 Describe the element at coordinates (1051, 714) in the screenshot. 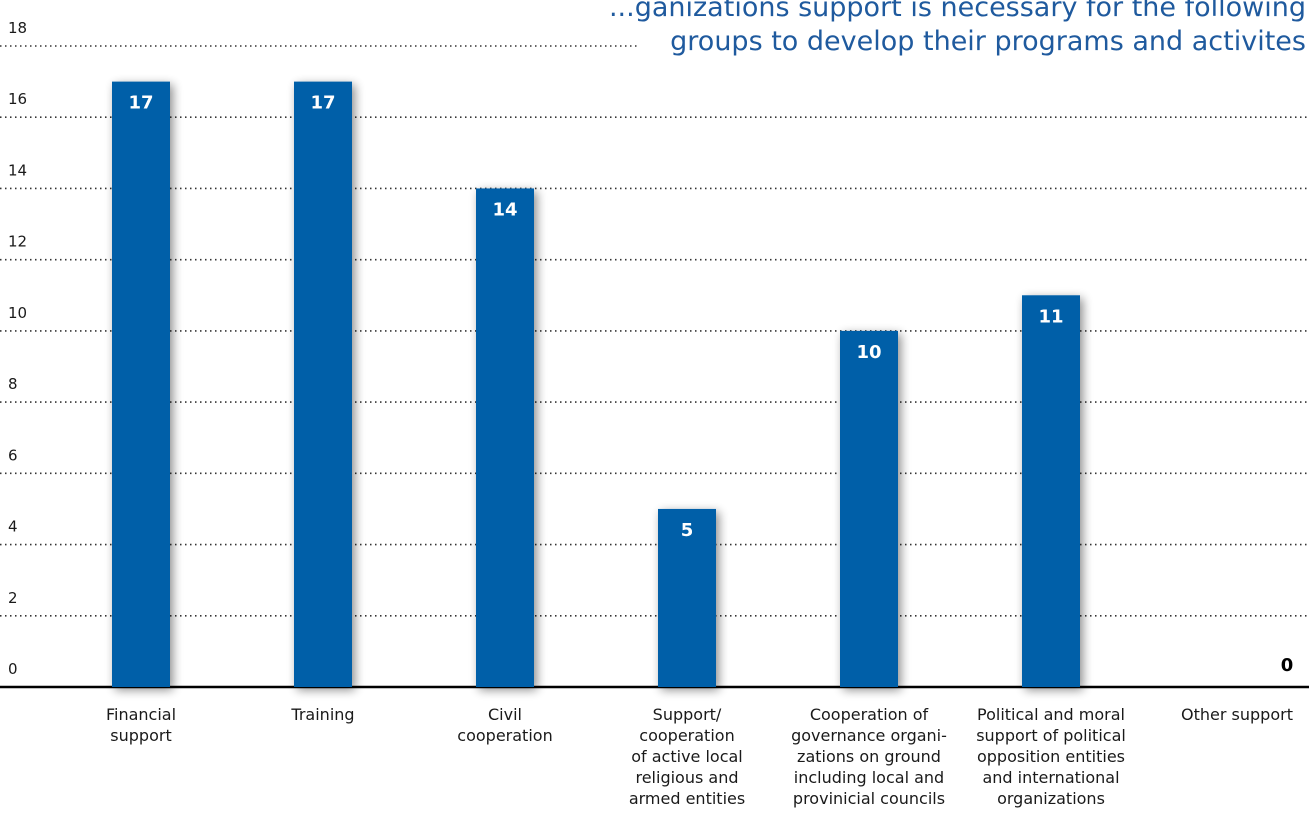

I see `x-tick-label: Political and moral` at that location.